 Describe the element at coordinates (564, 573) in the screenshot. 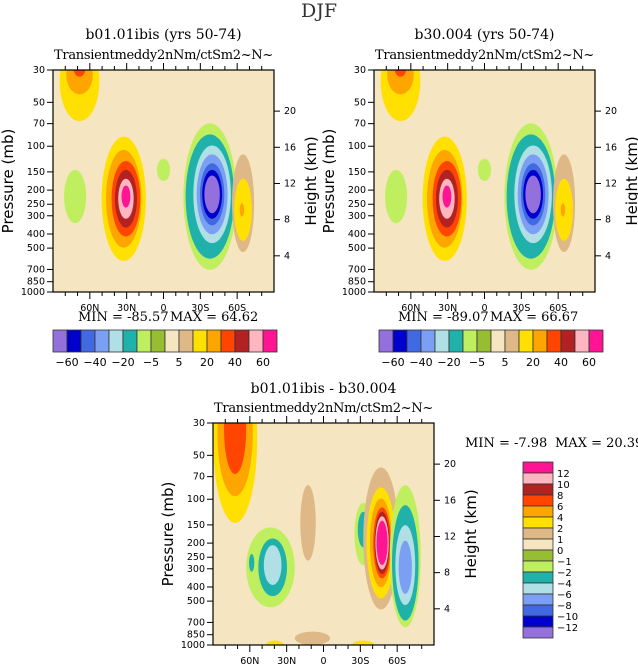

I see `colorbar-label: −2` at that location.